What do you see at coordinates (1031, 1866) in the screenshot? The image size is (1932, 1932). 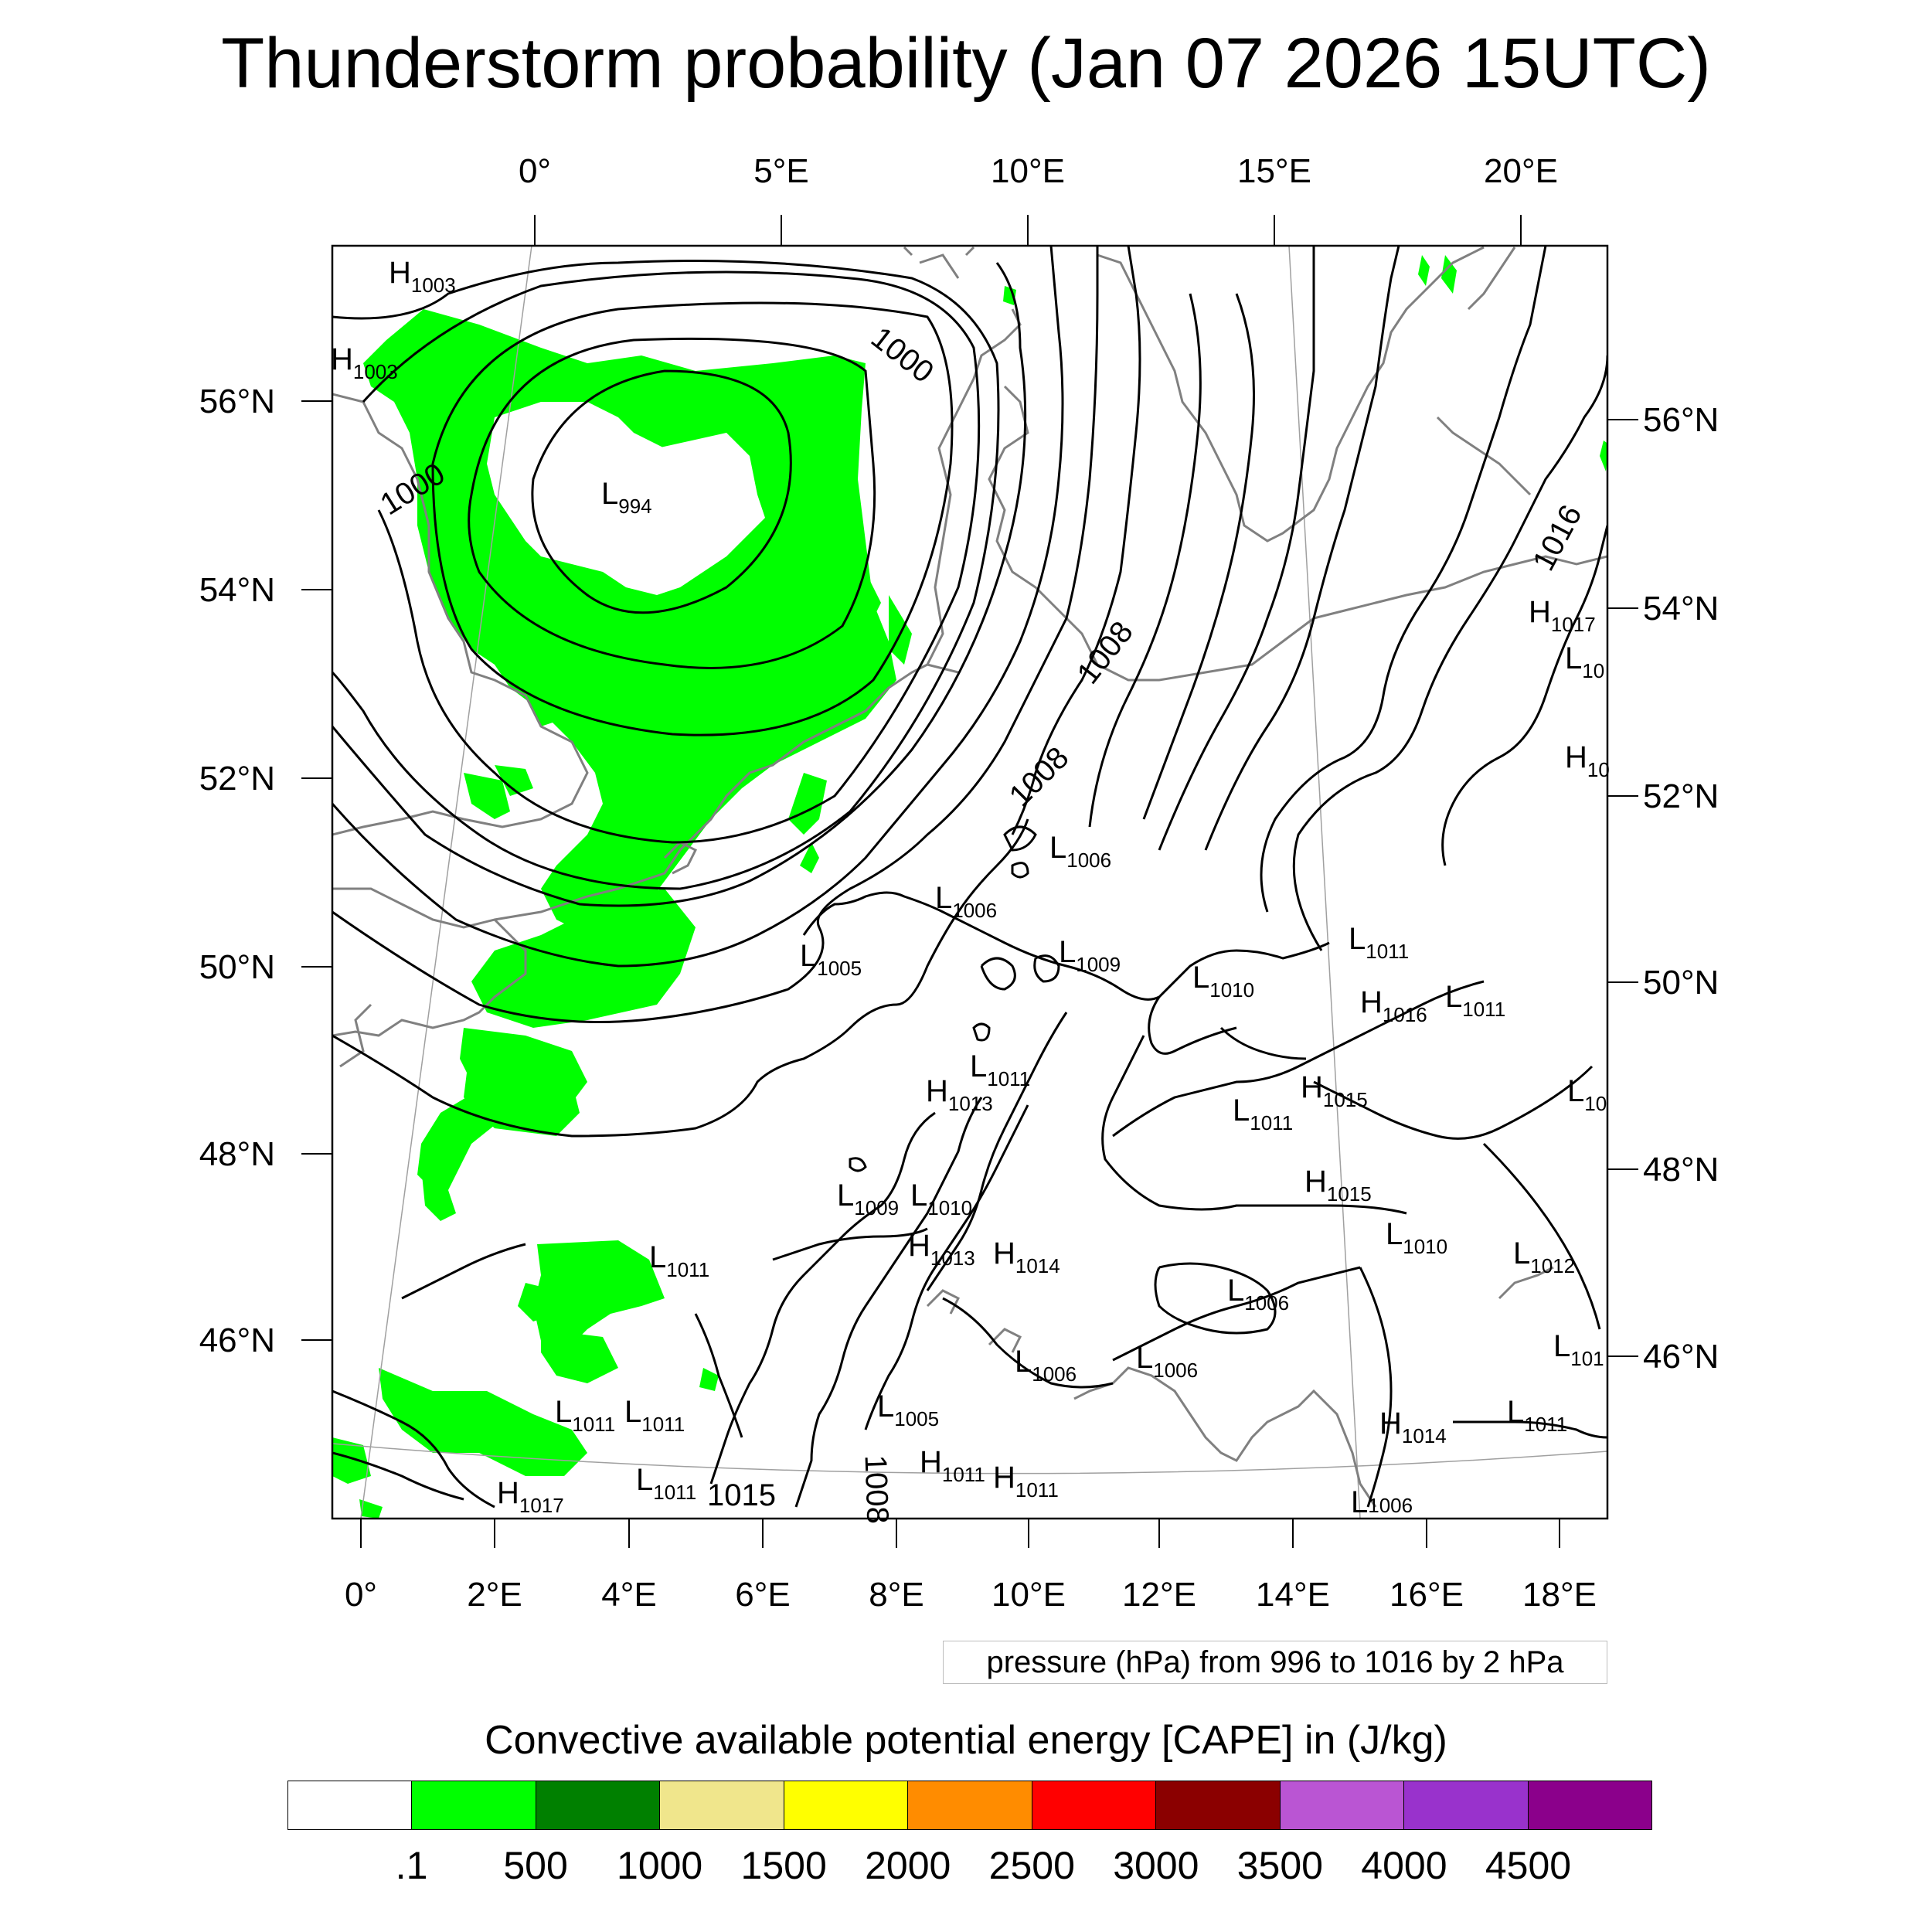 I see `colorbar-tick-label: 2500` at bounding box center [1031, 1866].